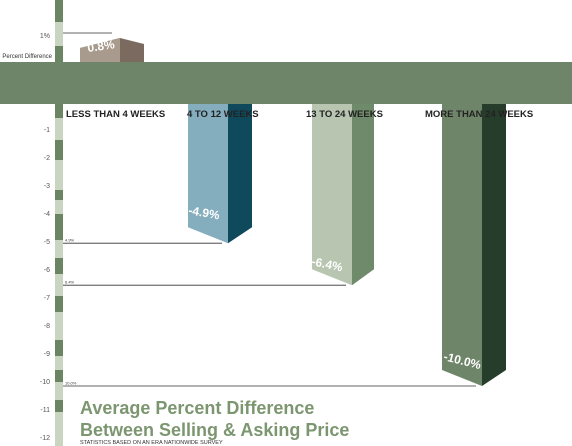 Image resolution: width=572 pixels, height=446 pixels. I want to click on y-tick-label: -5, so click(47, 242).